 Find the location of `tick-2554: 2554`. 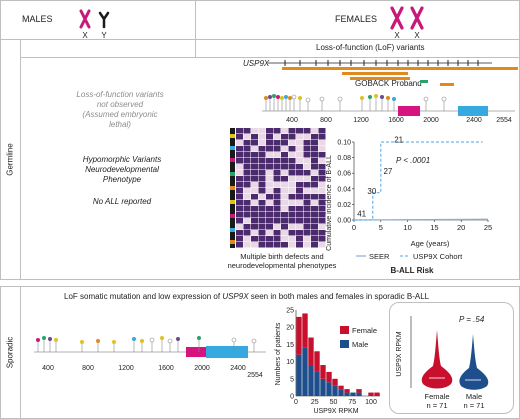

tick-2554: 2554 is located at coordinates (504, 120).